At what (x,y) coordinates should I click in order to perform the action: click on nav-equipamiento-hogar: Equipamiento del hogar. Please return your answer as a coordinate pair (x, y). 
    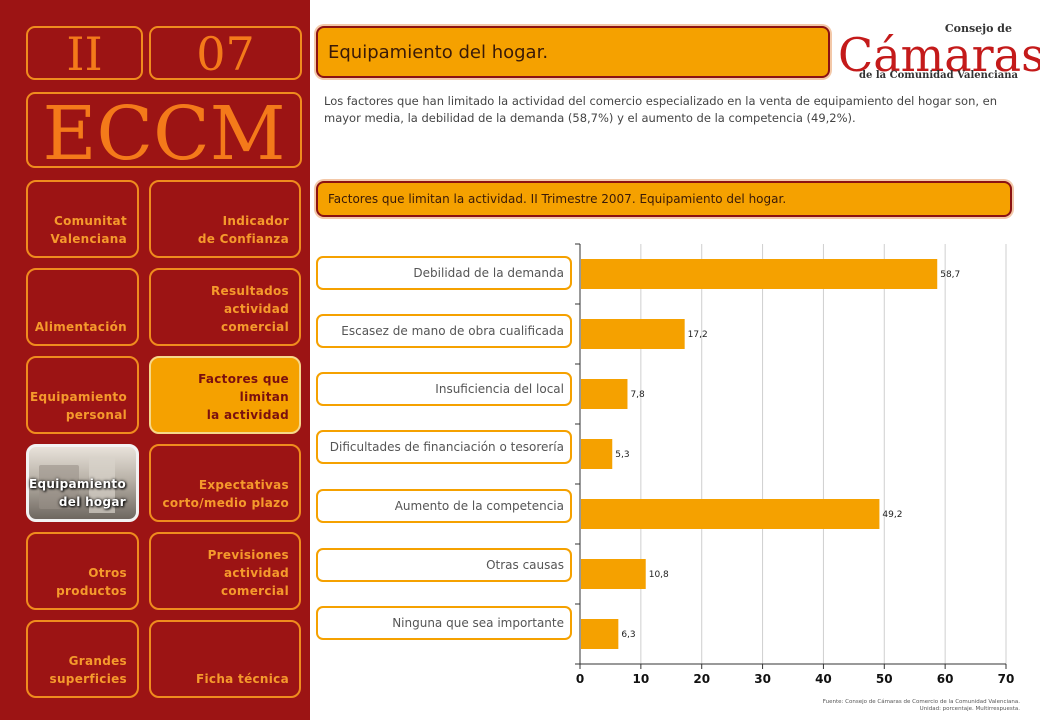
    Looking at the image, I should click on (82, 483).